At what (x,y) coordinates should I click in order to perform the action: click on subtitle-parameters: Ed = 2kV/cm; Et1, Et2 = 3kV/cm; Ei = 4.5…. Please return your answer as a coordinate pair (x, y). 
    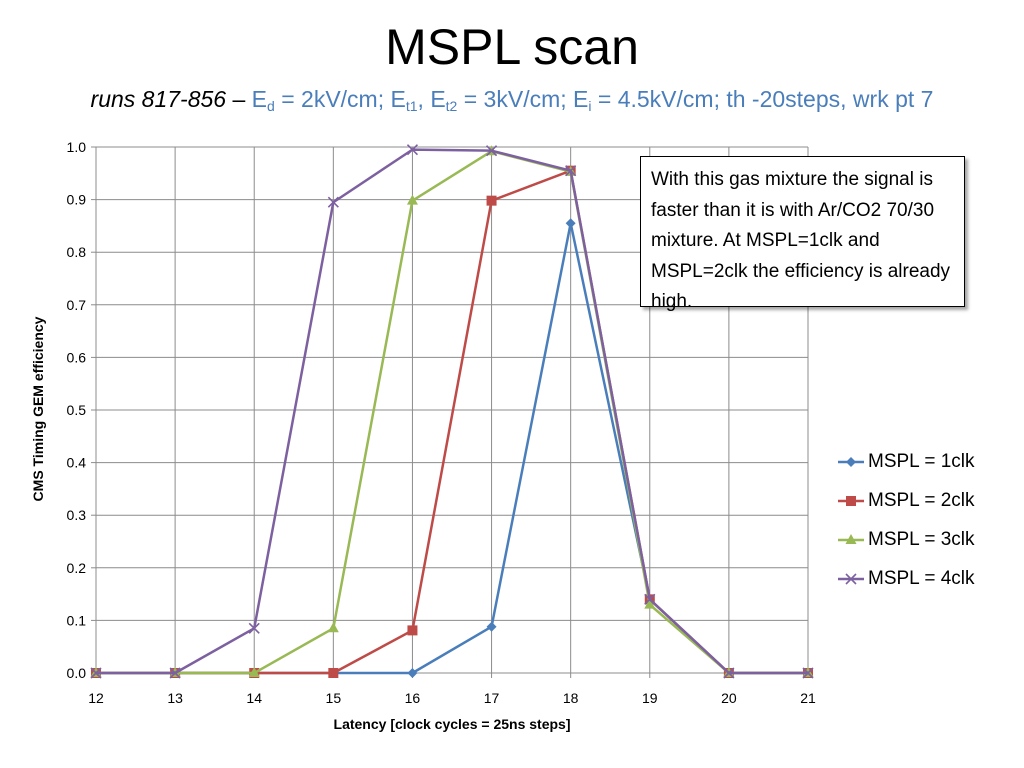
    Looking at the image, I should click on (592, 100).